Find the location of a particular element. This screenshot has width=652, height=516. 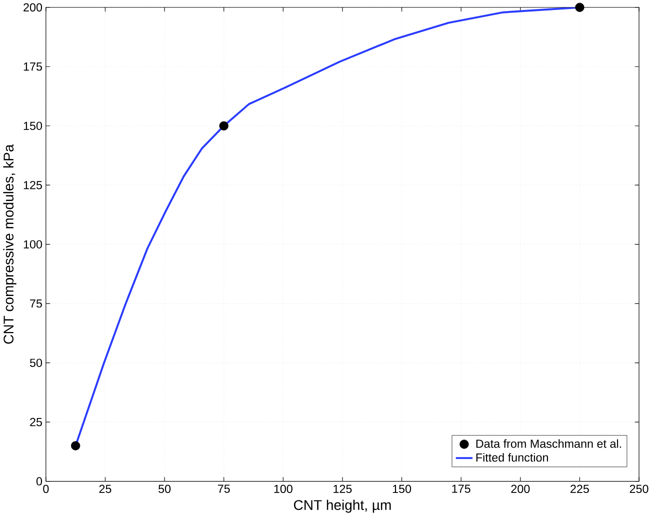

x-axis-title: CNT height, µm is located at coordinates (342, 506).